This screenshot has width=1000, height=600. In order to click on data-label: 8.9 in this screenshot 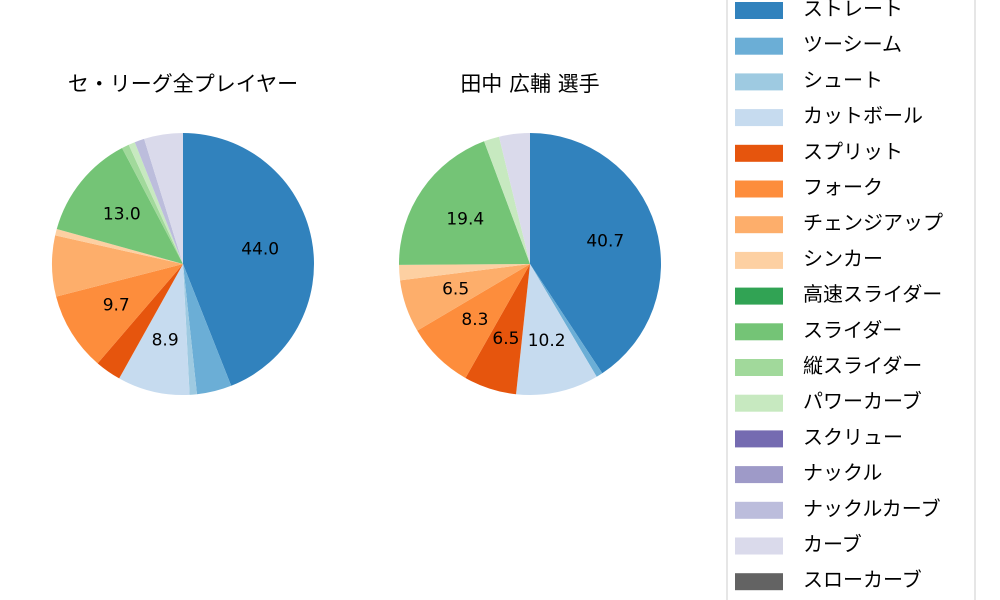, I will do `click(165, 341)`.